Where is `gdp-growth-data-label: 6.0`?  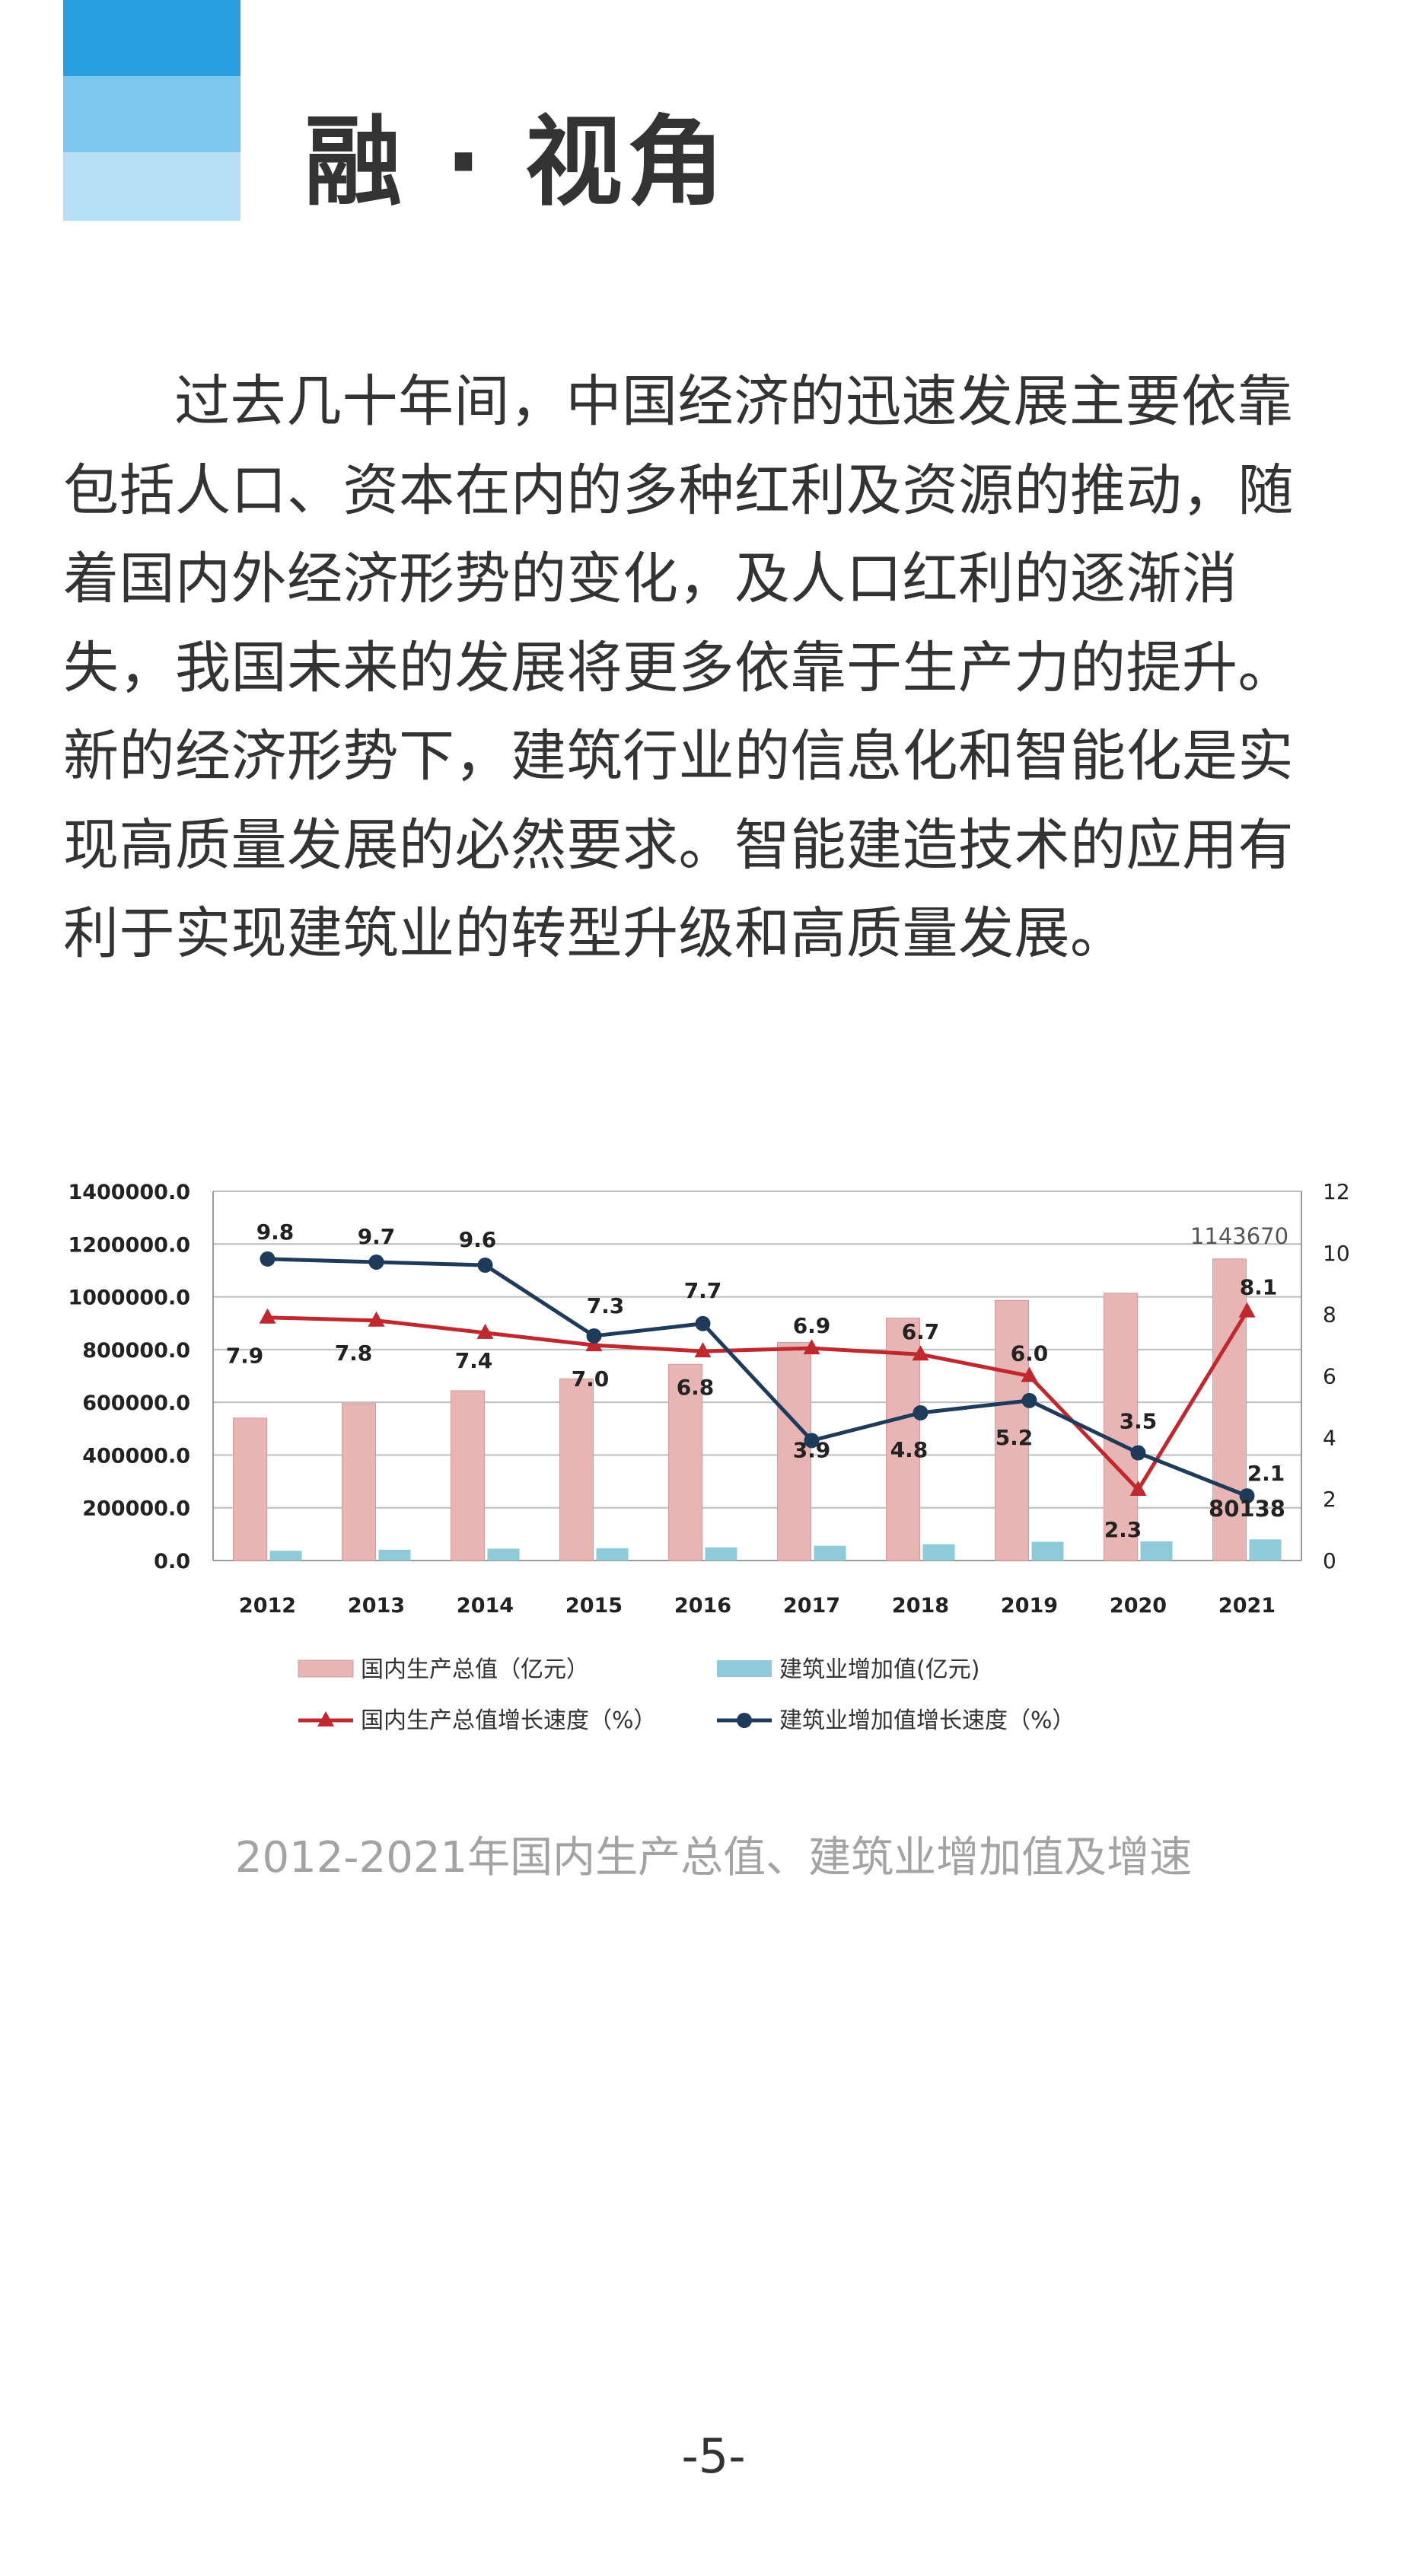
gdp-growth-data-label: 6.0 is located at coordinates (1030, 1354).